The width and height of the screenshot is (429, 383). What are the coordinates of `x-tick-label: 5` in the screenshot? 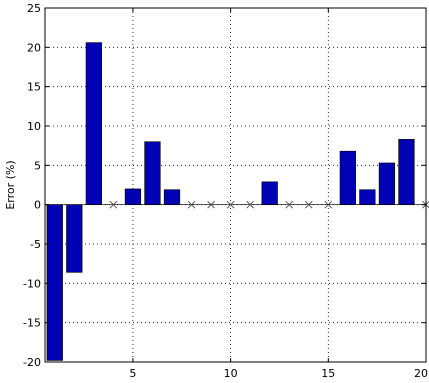 It's located at (132, 373).